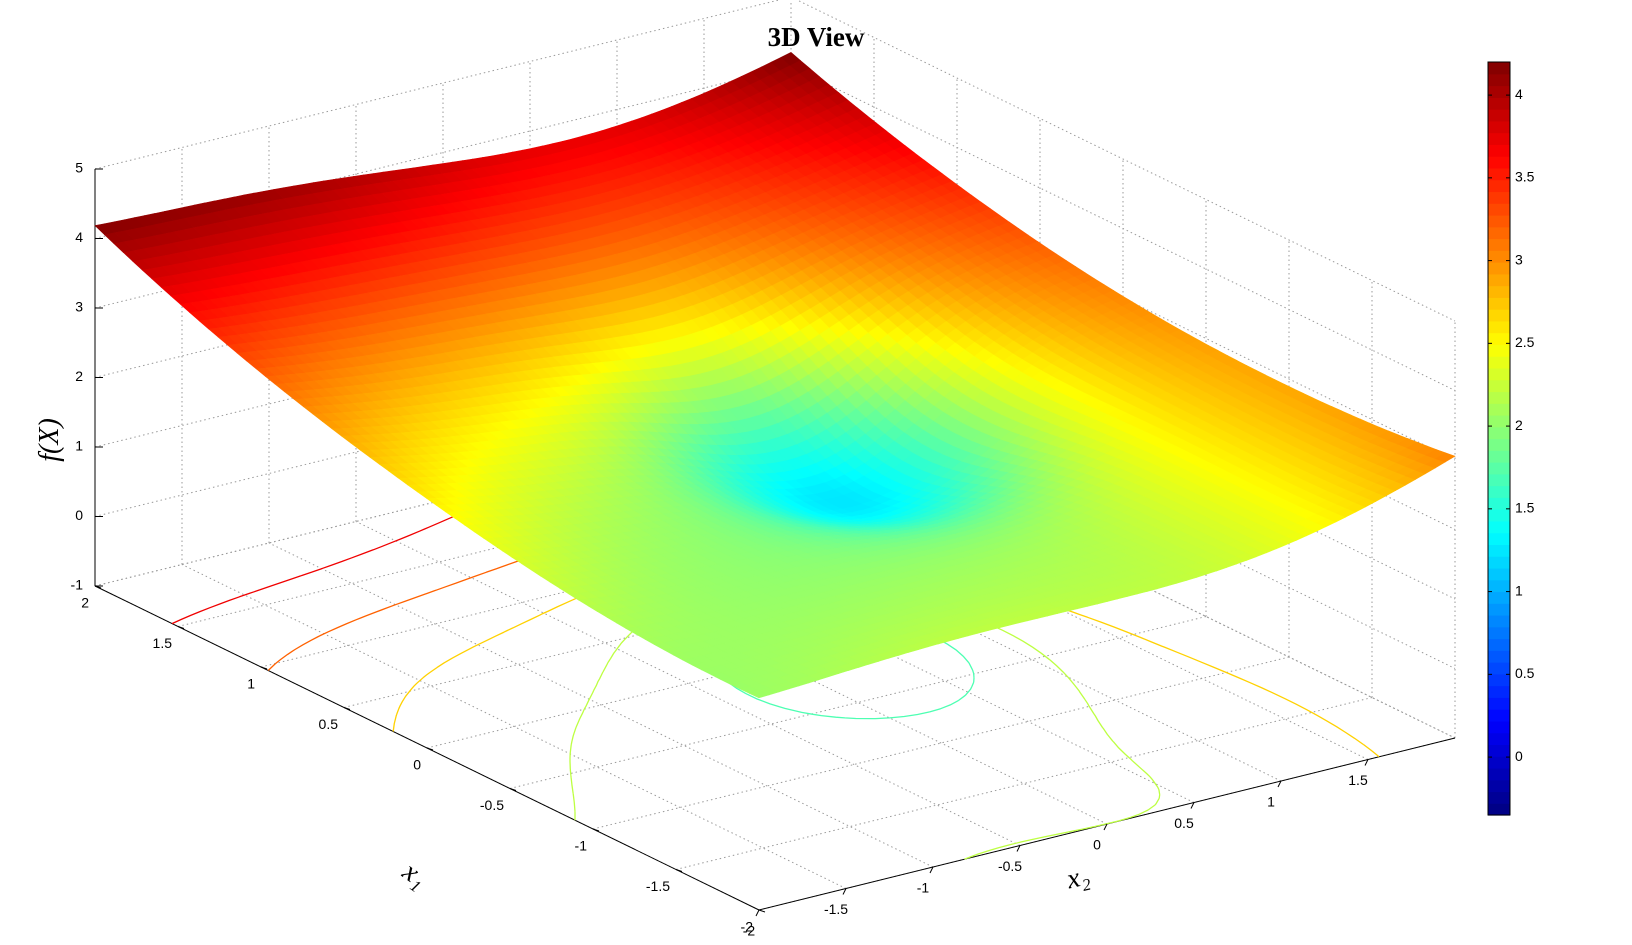  I want to click on z-tick-label: 3, so click(79, 307).